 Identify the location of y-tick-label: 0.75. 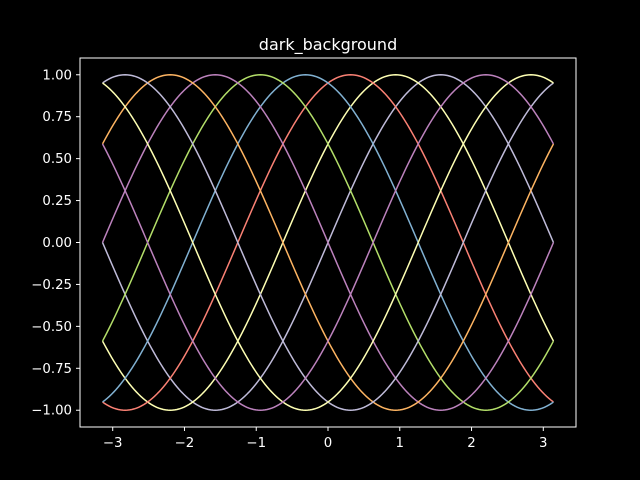
(57, 117).